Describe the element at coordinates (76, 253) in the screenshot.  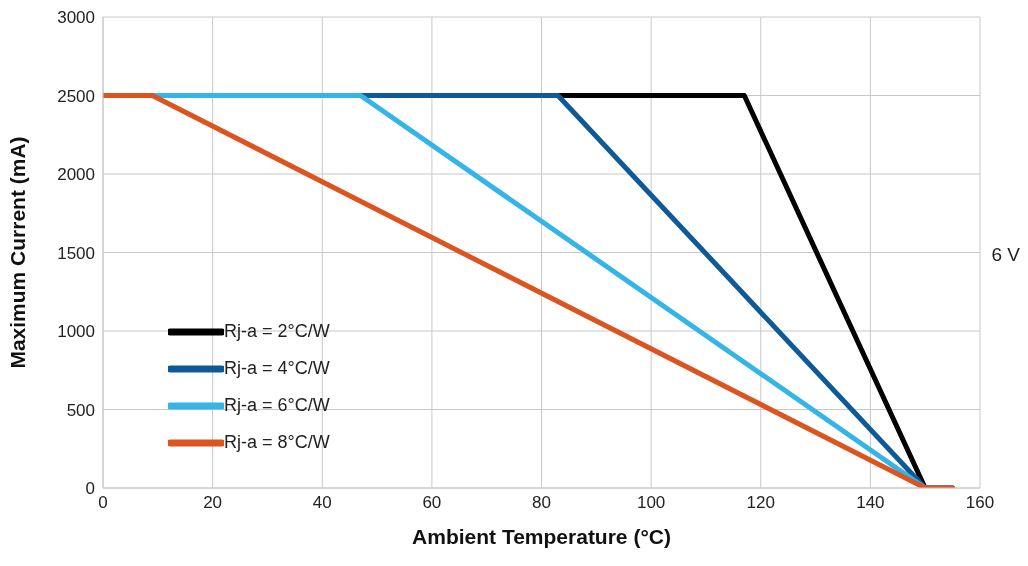
I see `y-tick-label: 1500` at that location.